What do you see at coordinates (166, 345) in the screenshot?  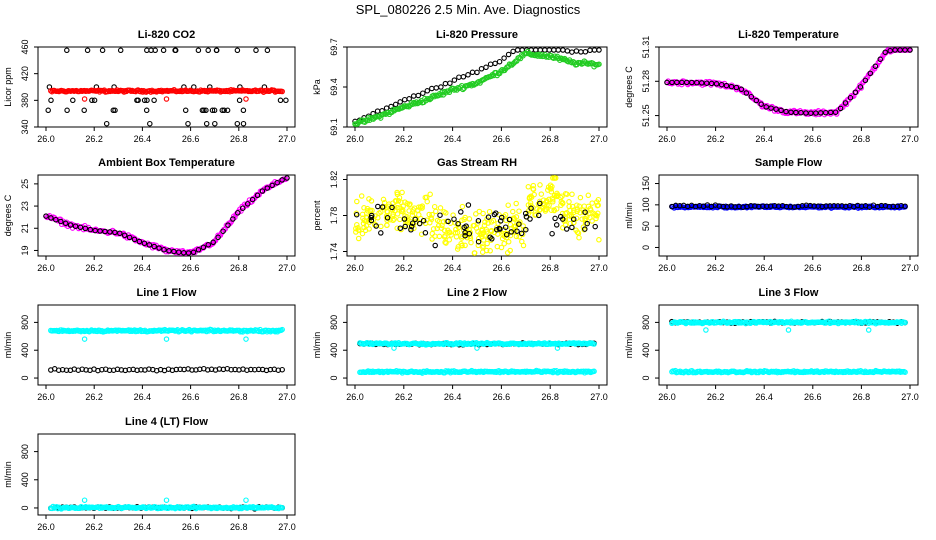 I see `plot-frame` at bounding box center [166, 345].